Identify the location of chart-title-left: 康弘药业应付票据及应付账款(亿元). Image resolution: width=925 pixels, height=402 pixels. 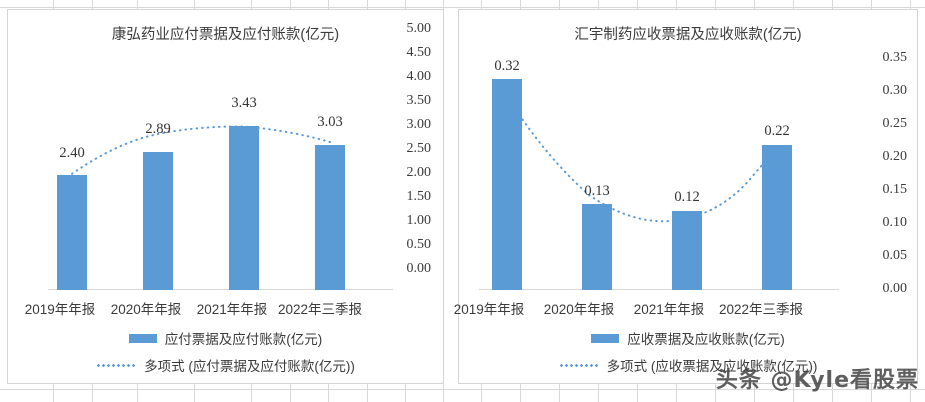
(225, 35).